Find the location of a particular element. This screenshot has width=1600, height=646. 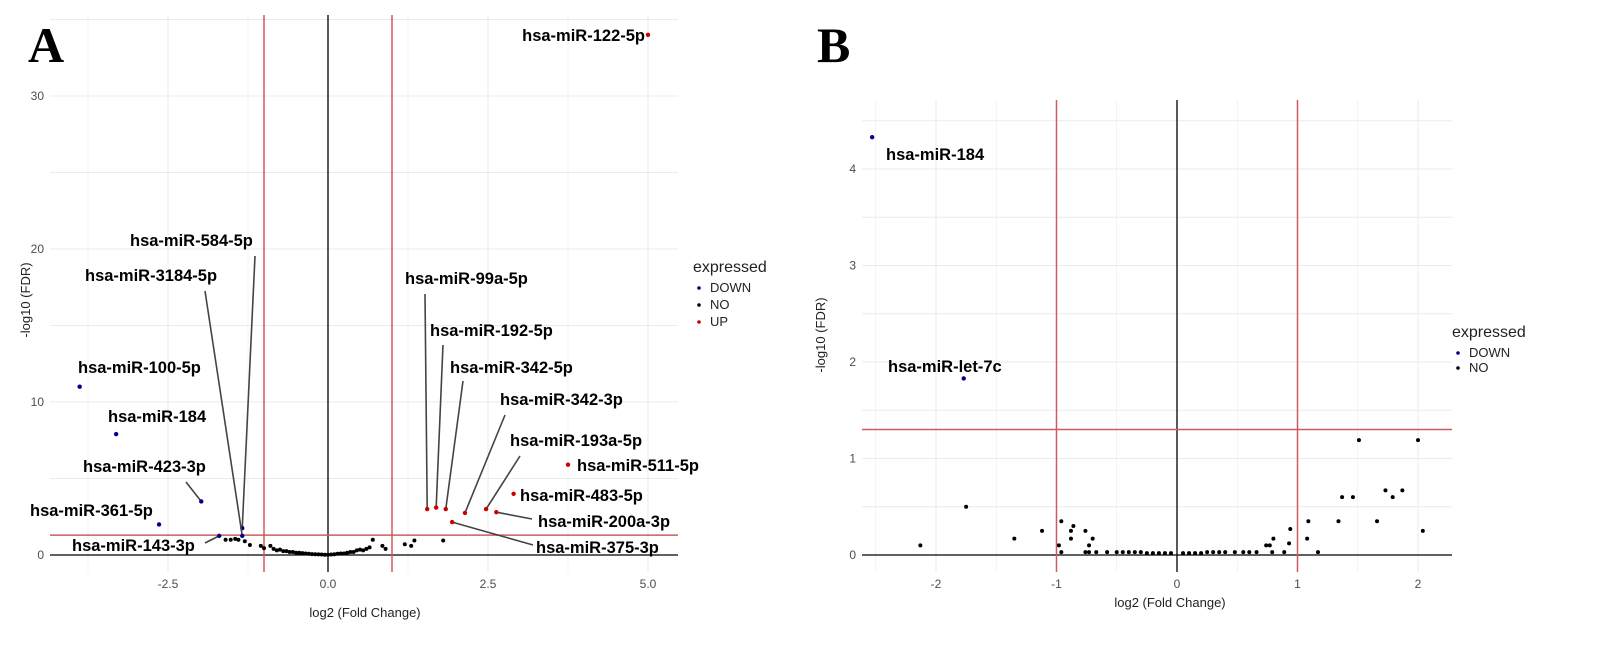

point-label: hsa-miR-let-7c is located at coordinates (945, 367).